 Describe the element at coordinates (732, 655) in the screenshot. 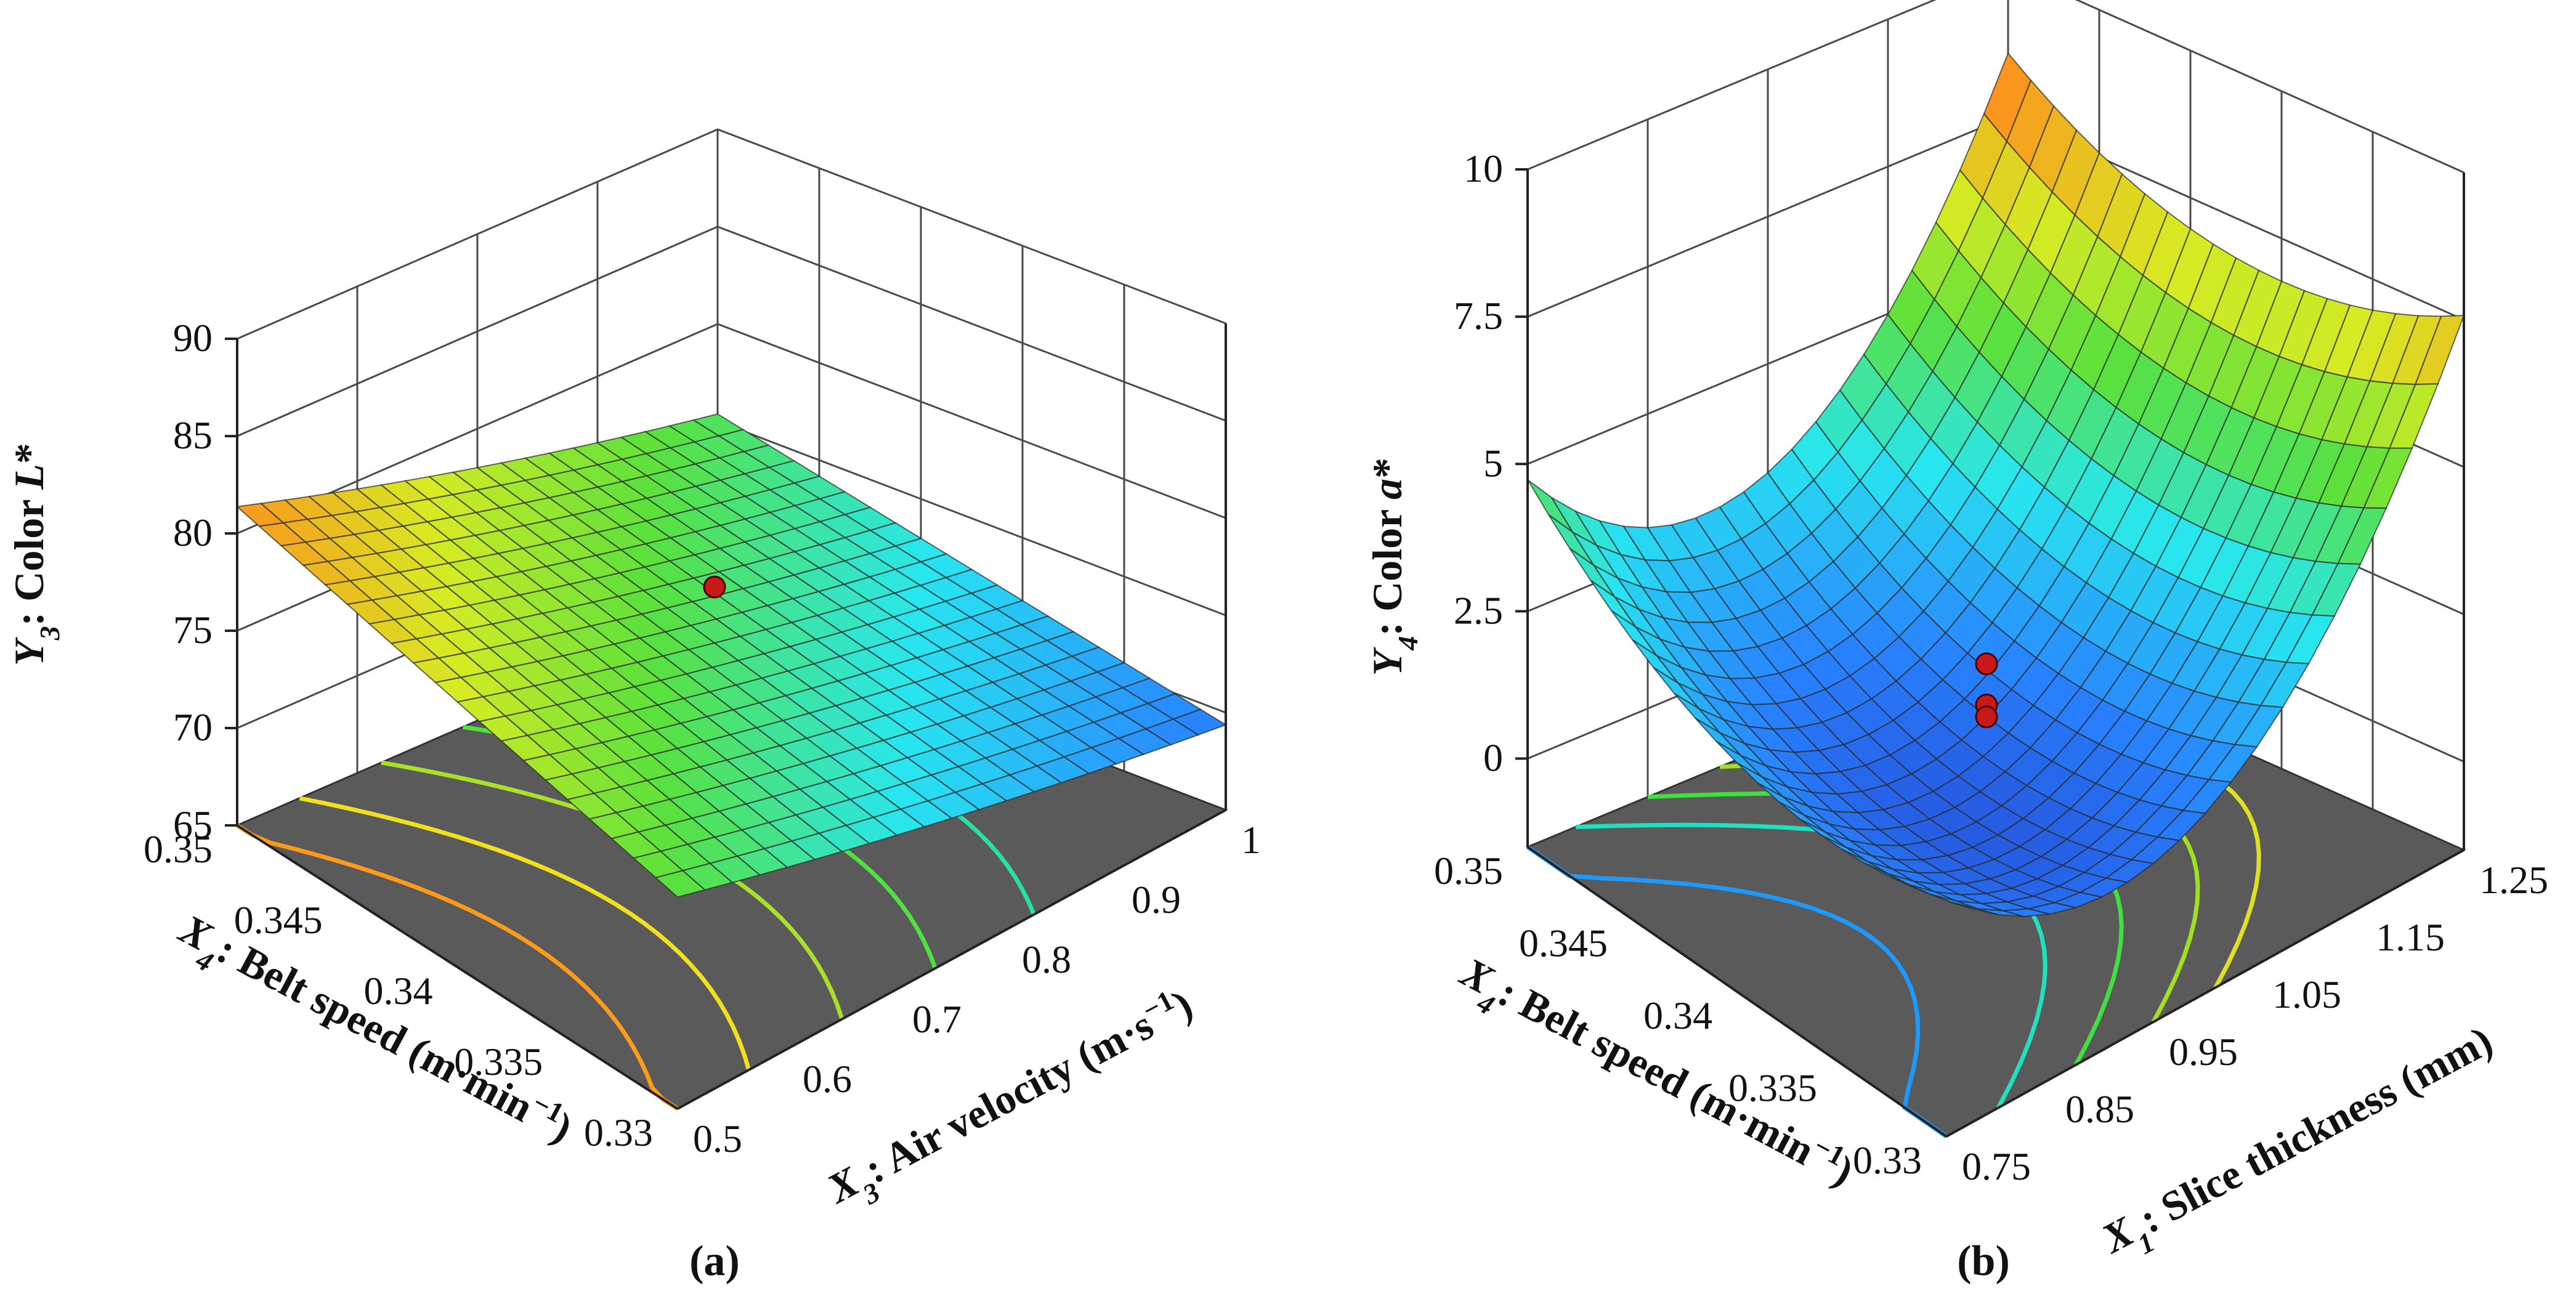

I see `surface` at that location.